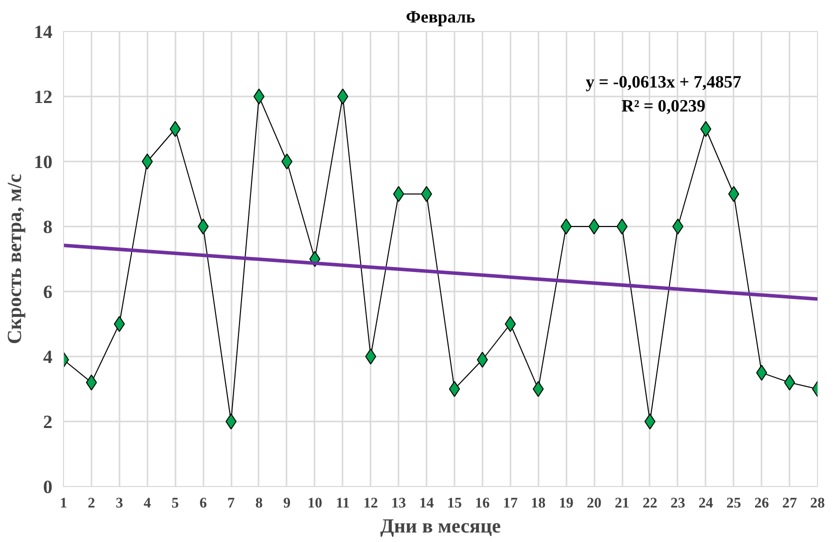 The width and height of the screenshot is (839, 542). Describe the element at coordinates (231, 504) in the screenshot. I see `x-tick-label: 7` at that location.